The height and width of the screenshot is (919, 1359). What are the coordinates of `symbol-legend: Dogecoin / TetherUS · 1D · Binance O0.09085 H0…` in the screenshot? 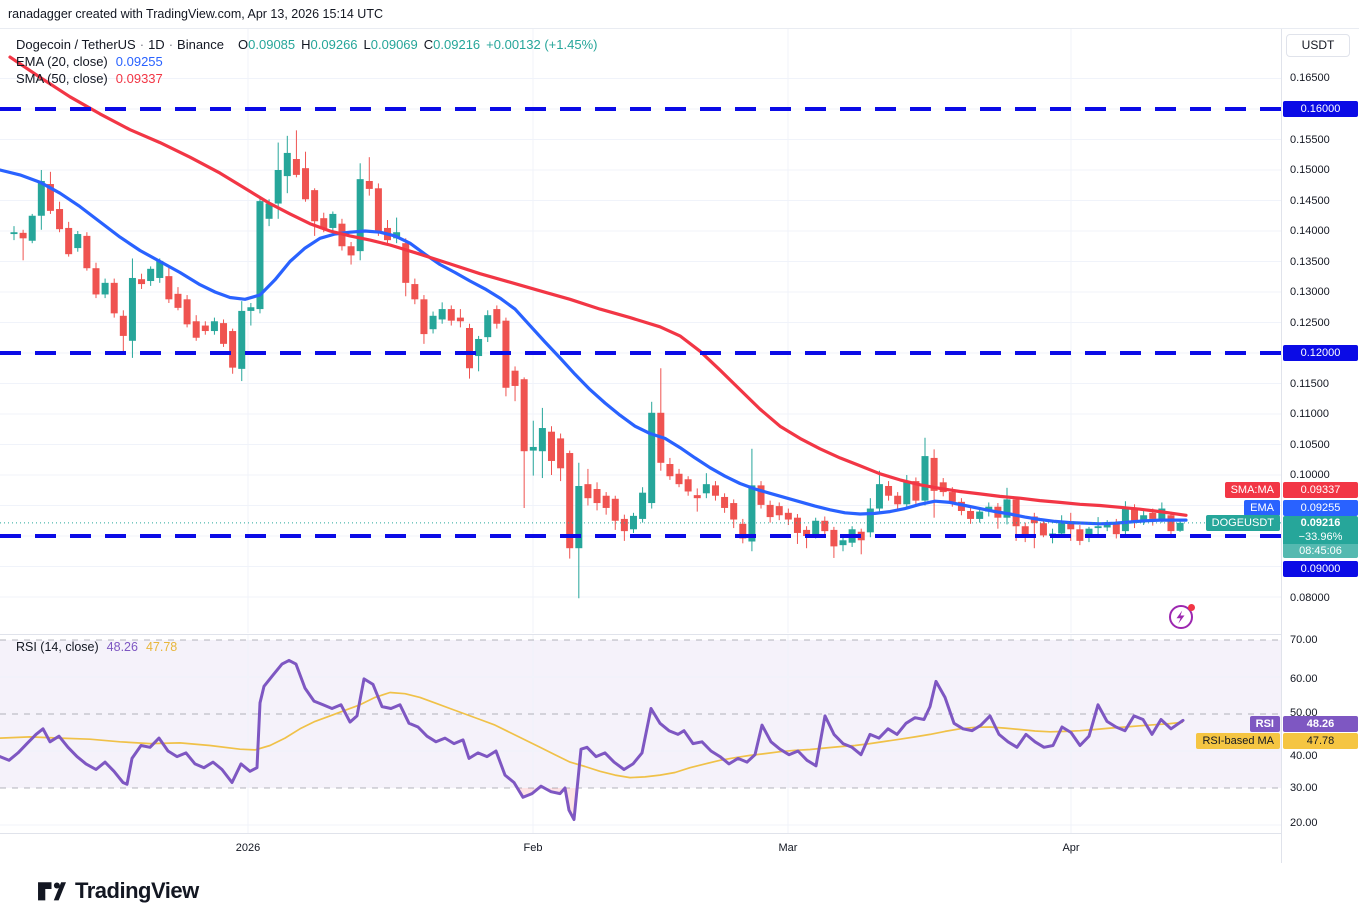 It's located at (306, 61).